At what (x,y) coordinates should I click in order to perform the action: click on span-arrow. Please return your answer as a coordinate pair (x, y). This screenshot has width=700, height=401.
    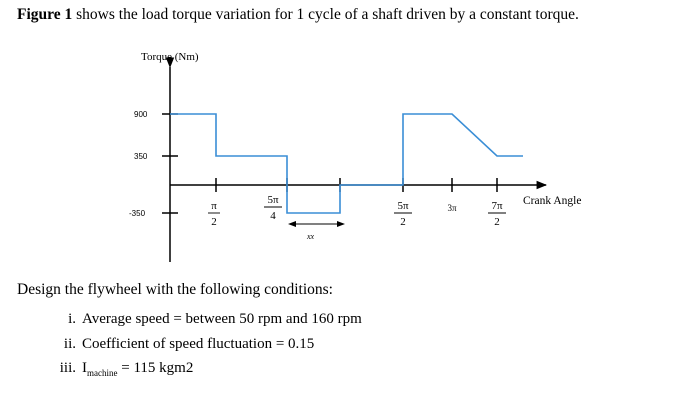
    Looking at the image, I should click on (316, 224).